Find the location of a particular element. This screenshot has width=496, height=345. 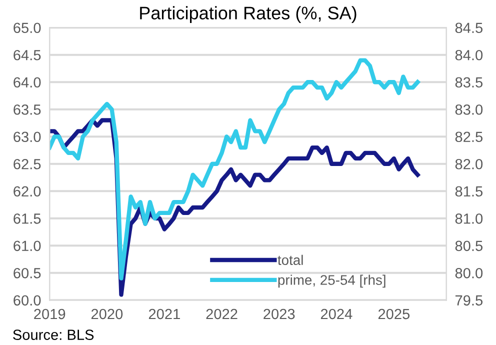

y2-tick-label: 81.0 is located at coordinates (469, 218).